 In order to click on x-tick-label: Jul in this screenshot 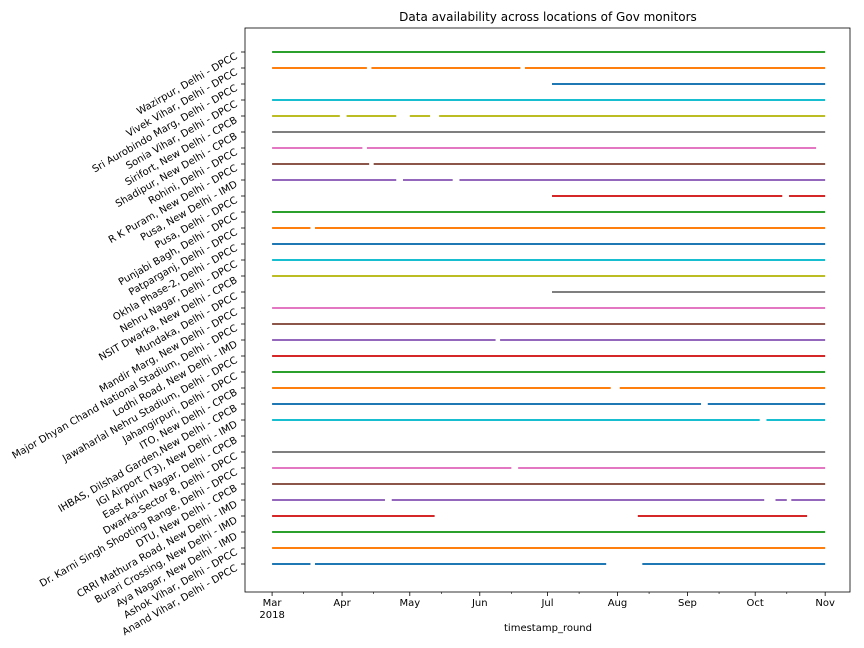, I will do `click(546, 603)`.